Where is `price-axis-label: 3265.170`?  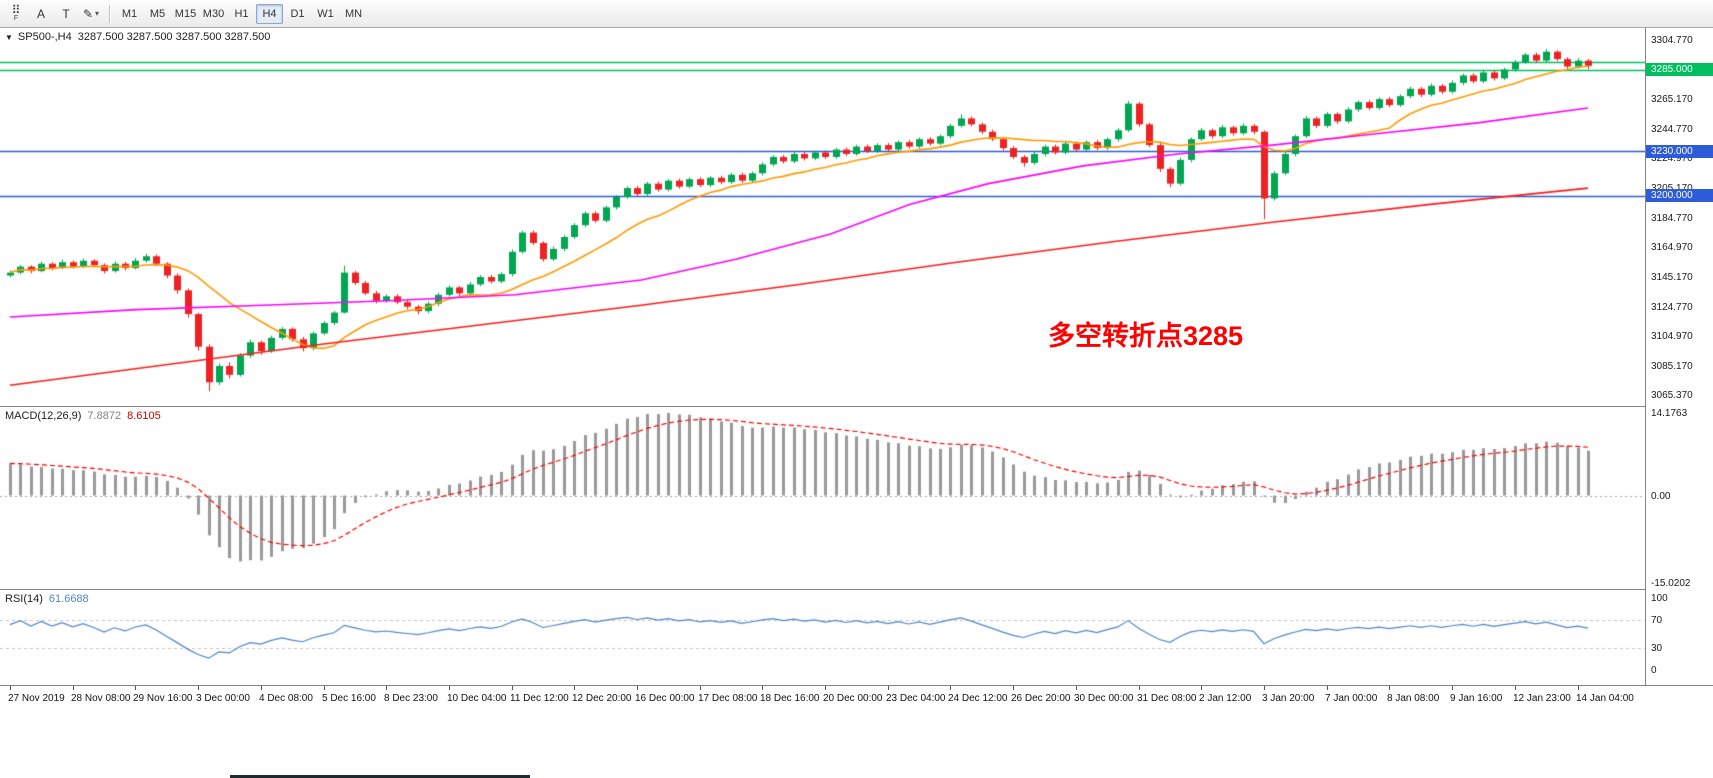
price-axis-label: 3265.170 is located at coordinates (1672, 99).